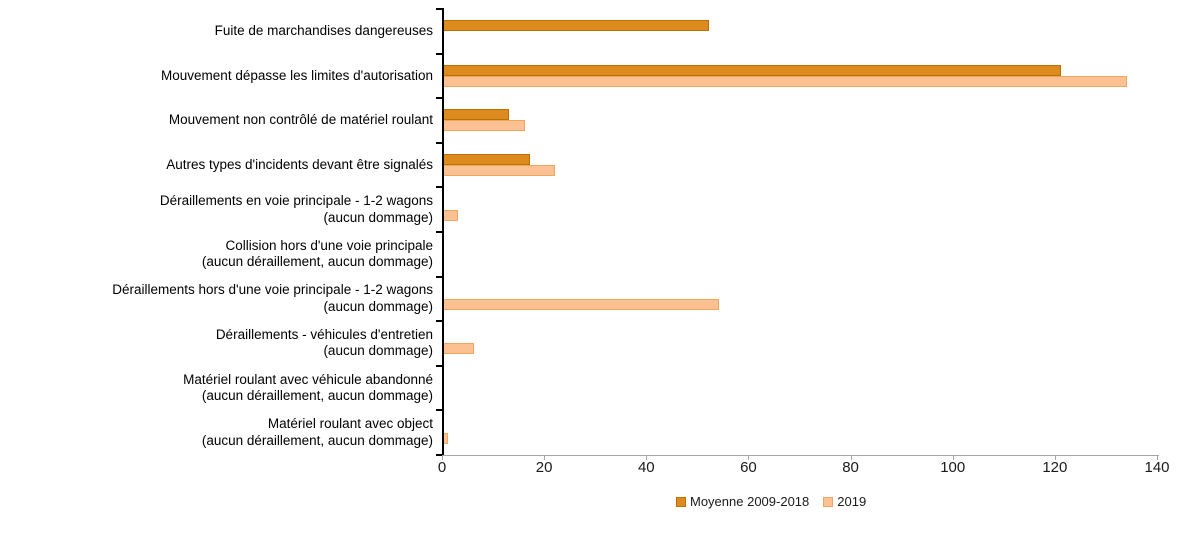 The width and height of the screenshot is (1200, 535). I want to click on legend-label: Moyenne 2009-2018, so click(750, 501).